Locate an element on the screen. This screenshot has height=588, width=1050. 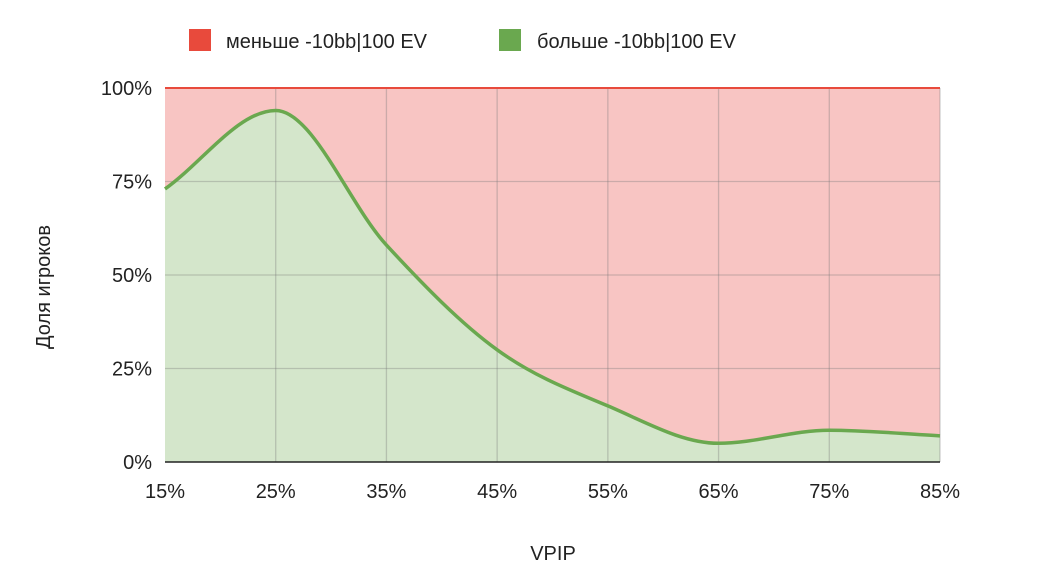
y-tick-label: 25% is located at coordinates (132, 370).